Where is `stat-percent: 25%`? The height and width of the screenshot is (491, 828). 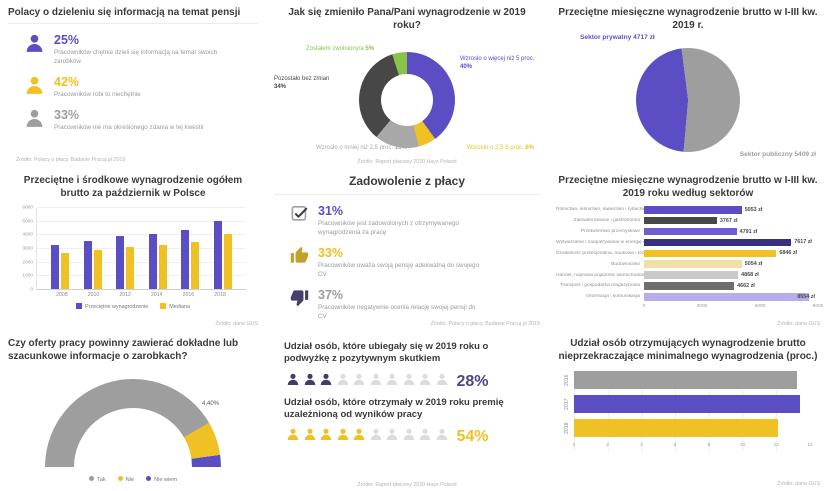
stat-percent: 25% is located at coordinates (67, 40).